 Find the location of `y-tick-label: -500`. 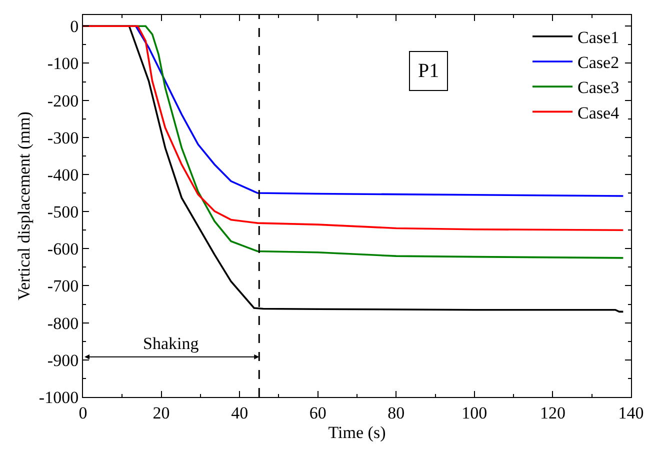

y-tick-label: -500 is located at coordinates (63, 212).